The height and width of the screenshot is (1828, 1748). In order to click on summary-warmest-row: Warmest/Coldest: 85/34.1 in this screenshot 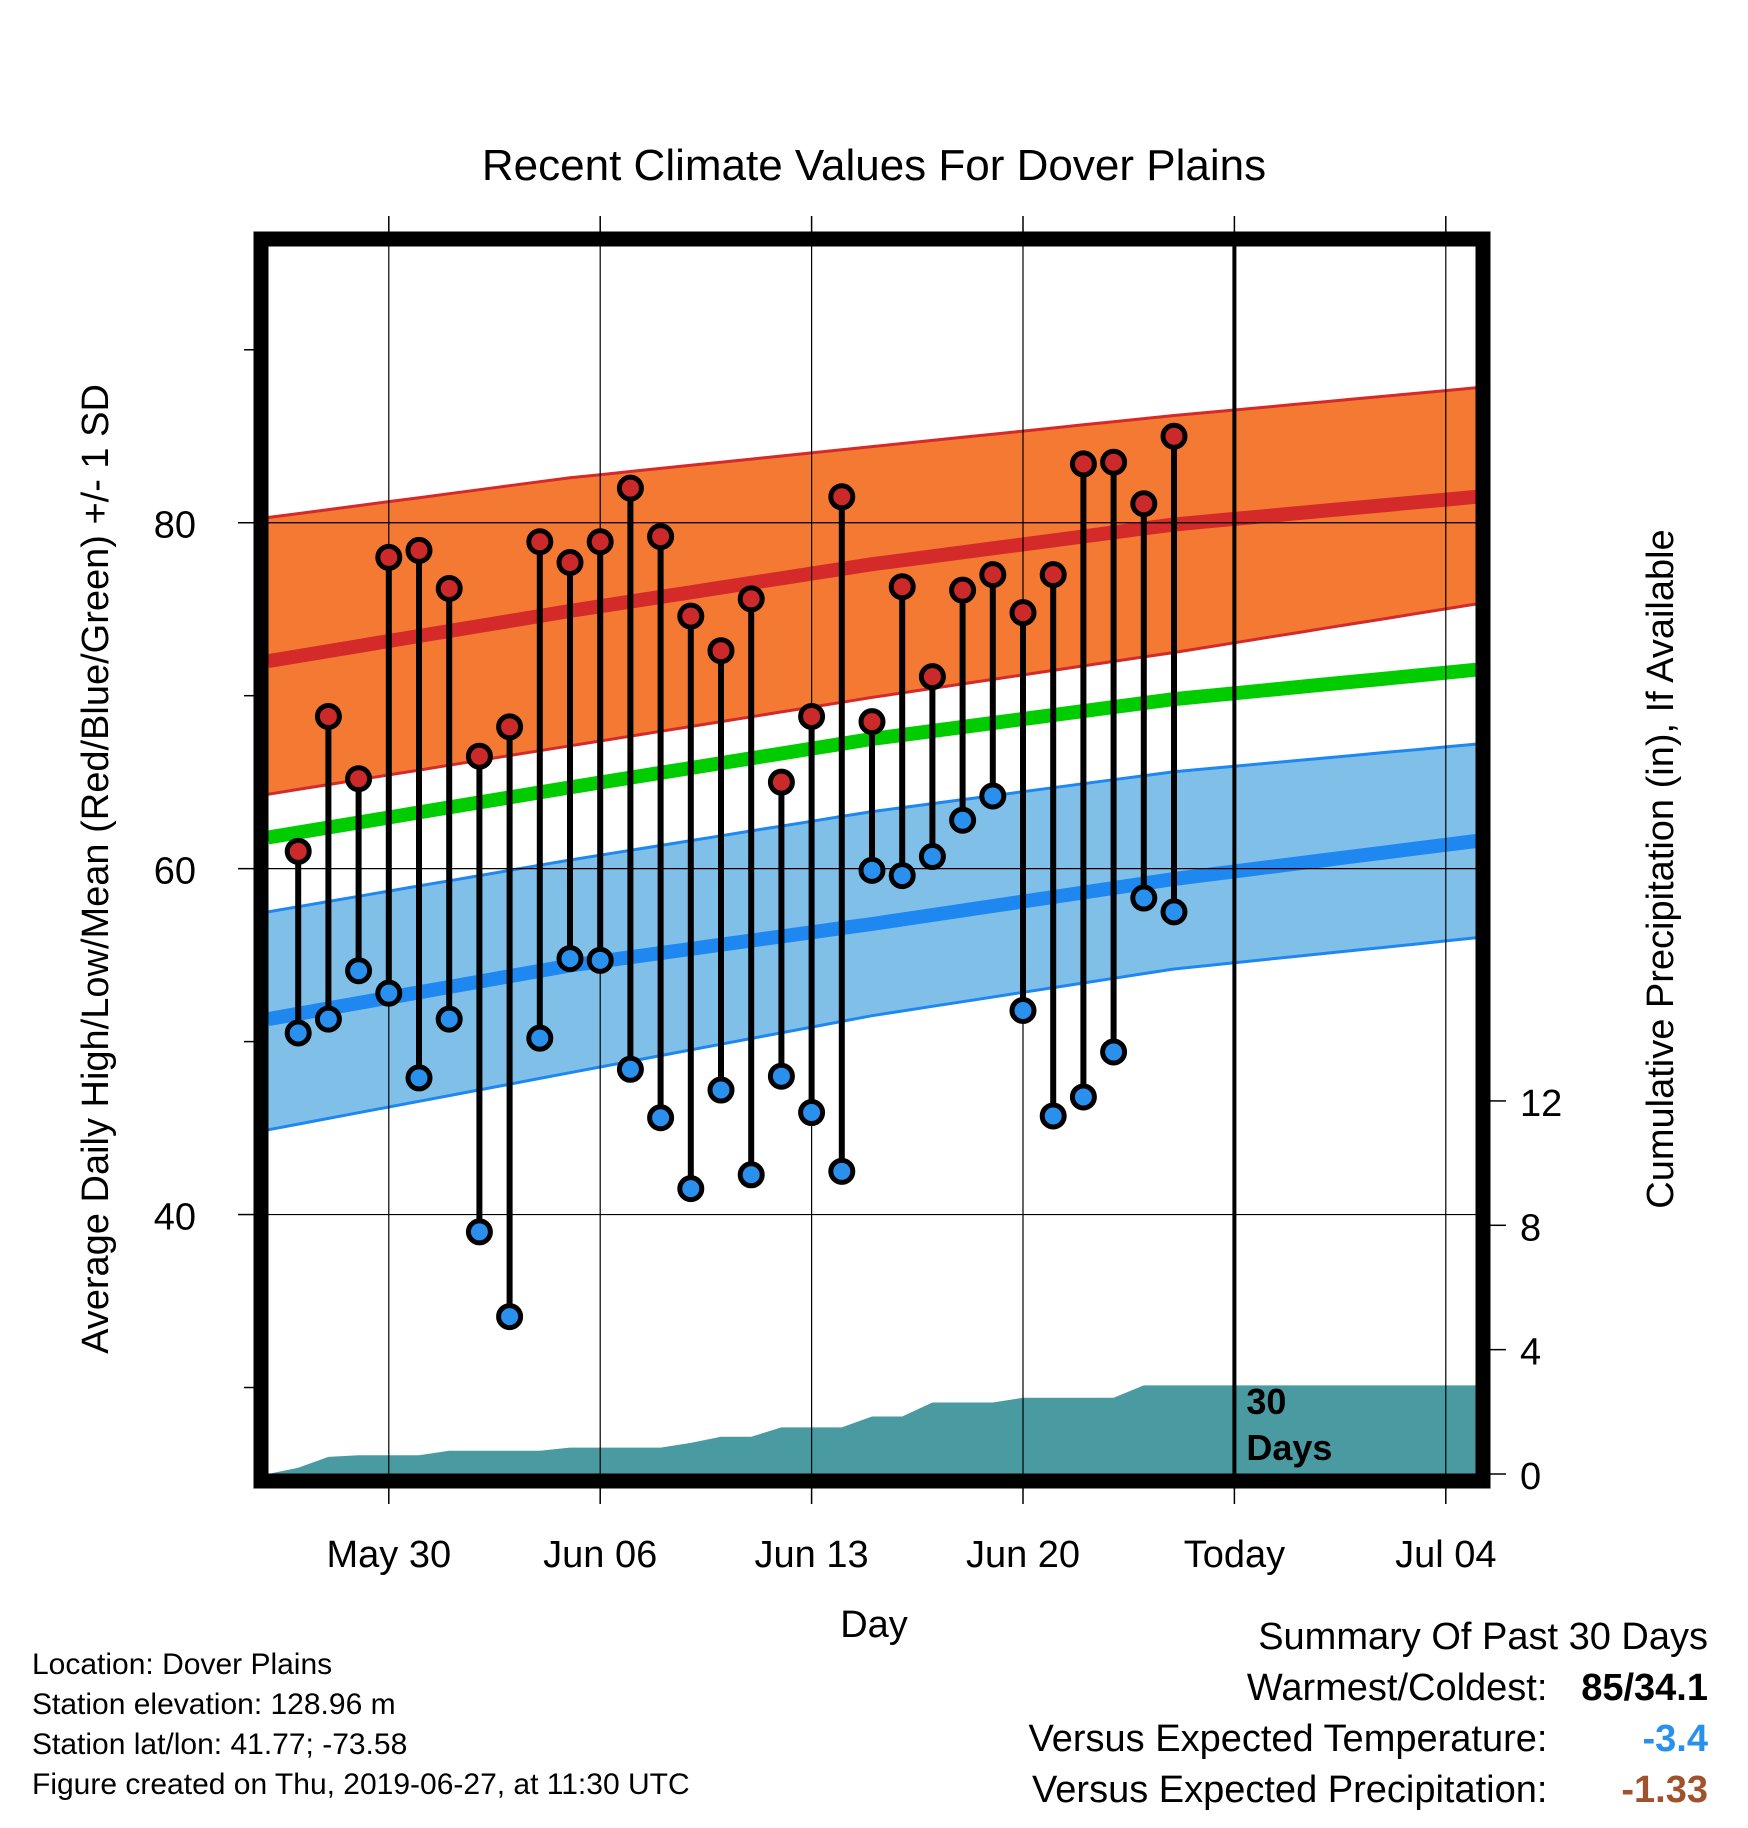, I will do `click(1368, 1688)`.